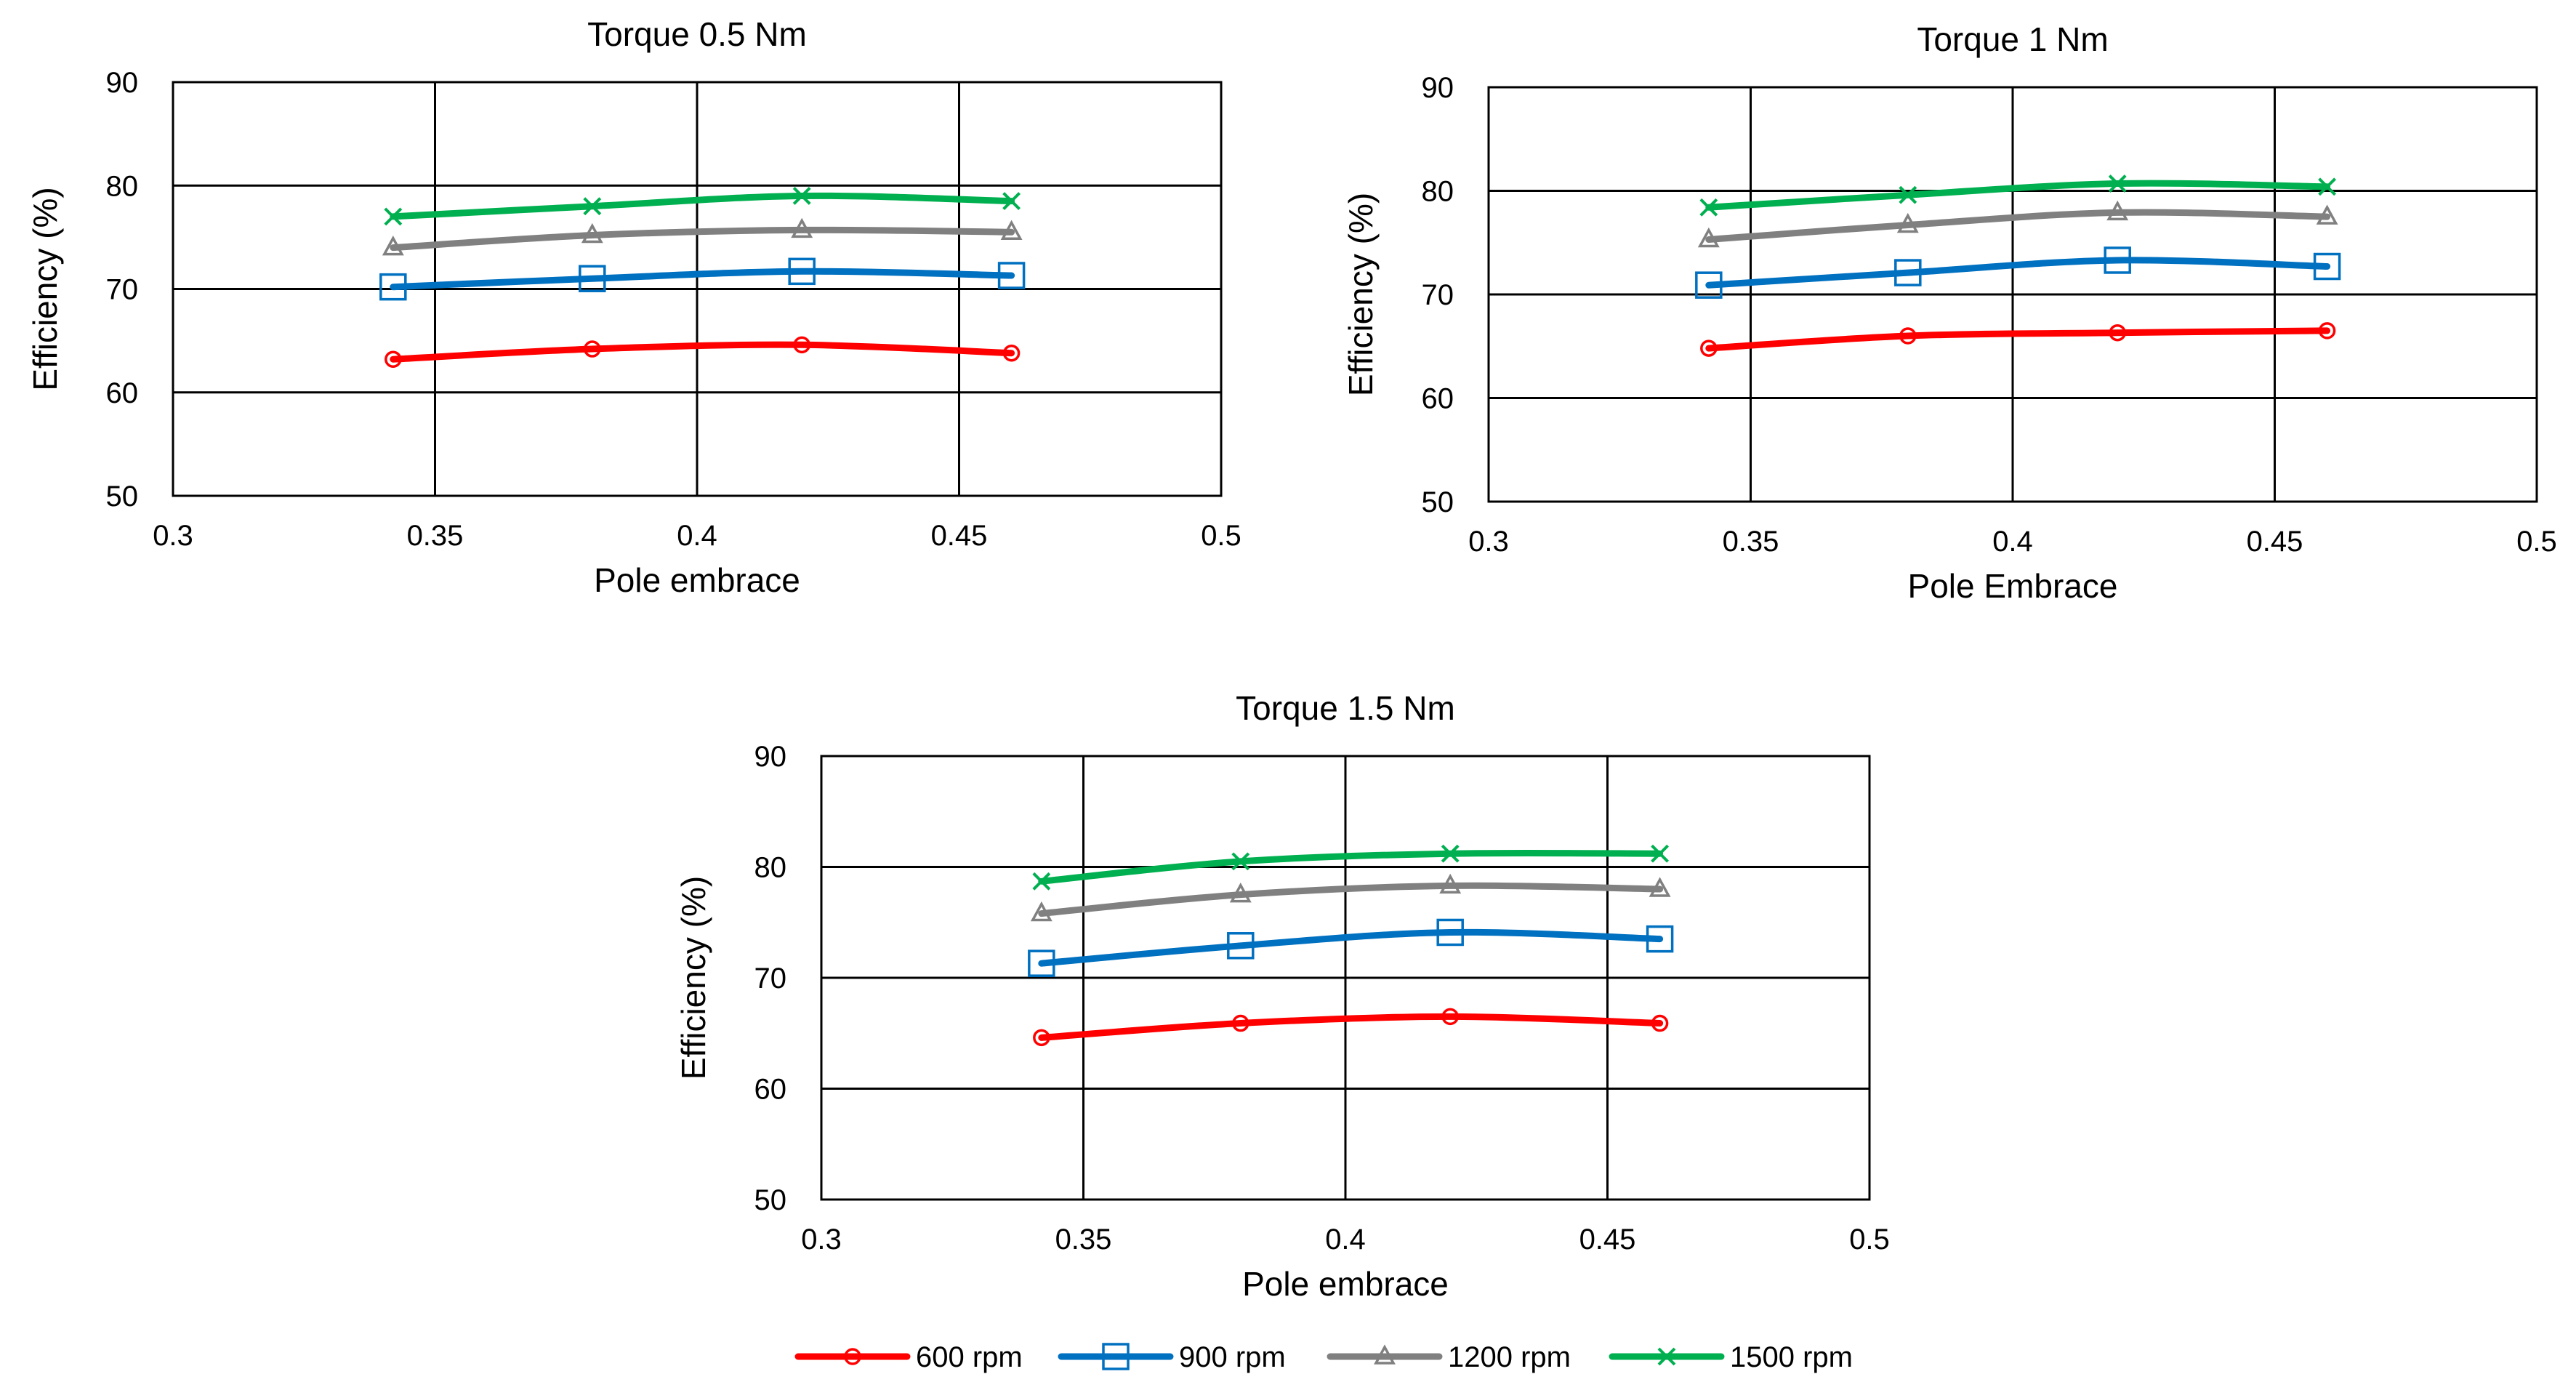  Describe the element at coordinates (1345, 1284) in the screenshot. I see `x-axis-label: Pole embrace` at that location.